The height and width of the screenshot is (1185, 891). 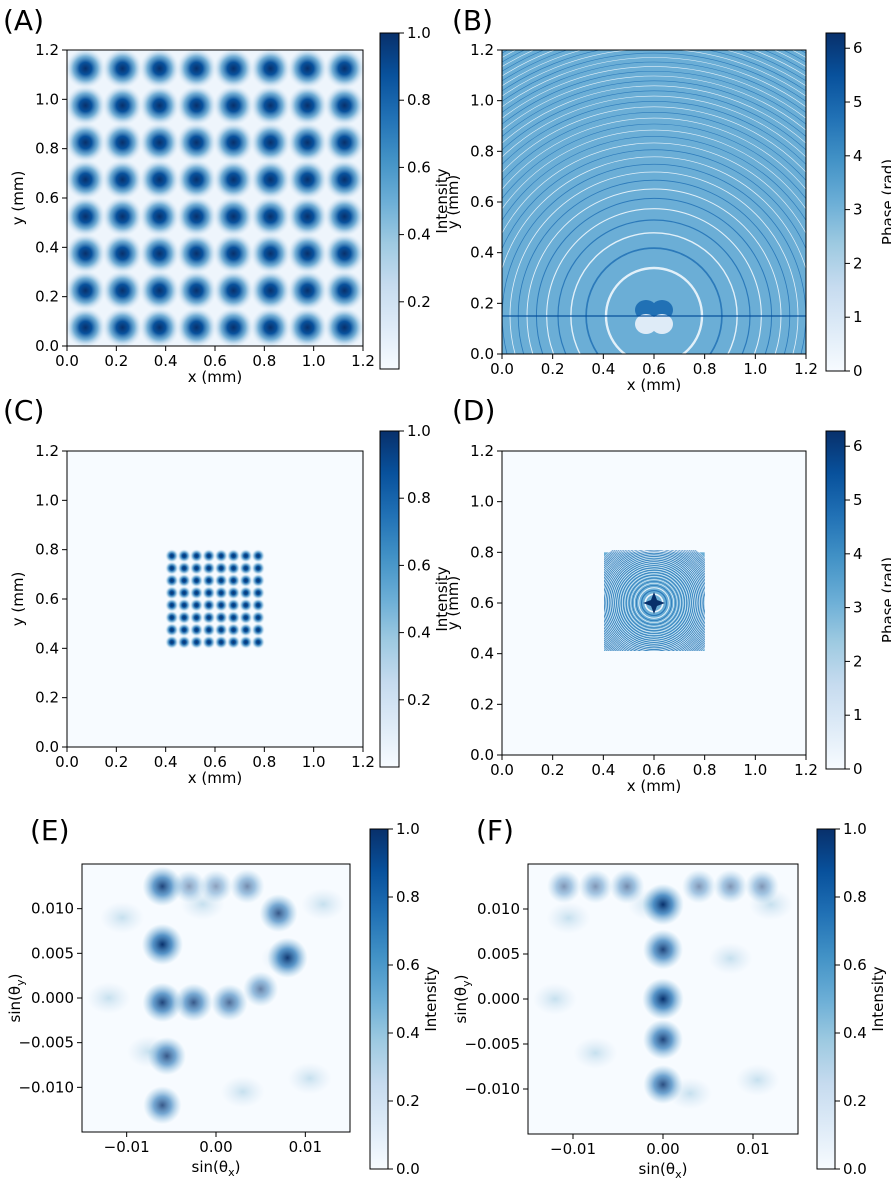 I want to click on panel-label: (F), so click(x=495, y=830).